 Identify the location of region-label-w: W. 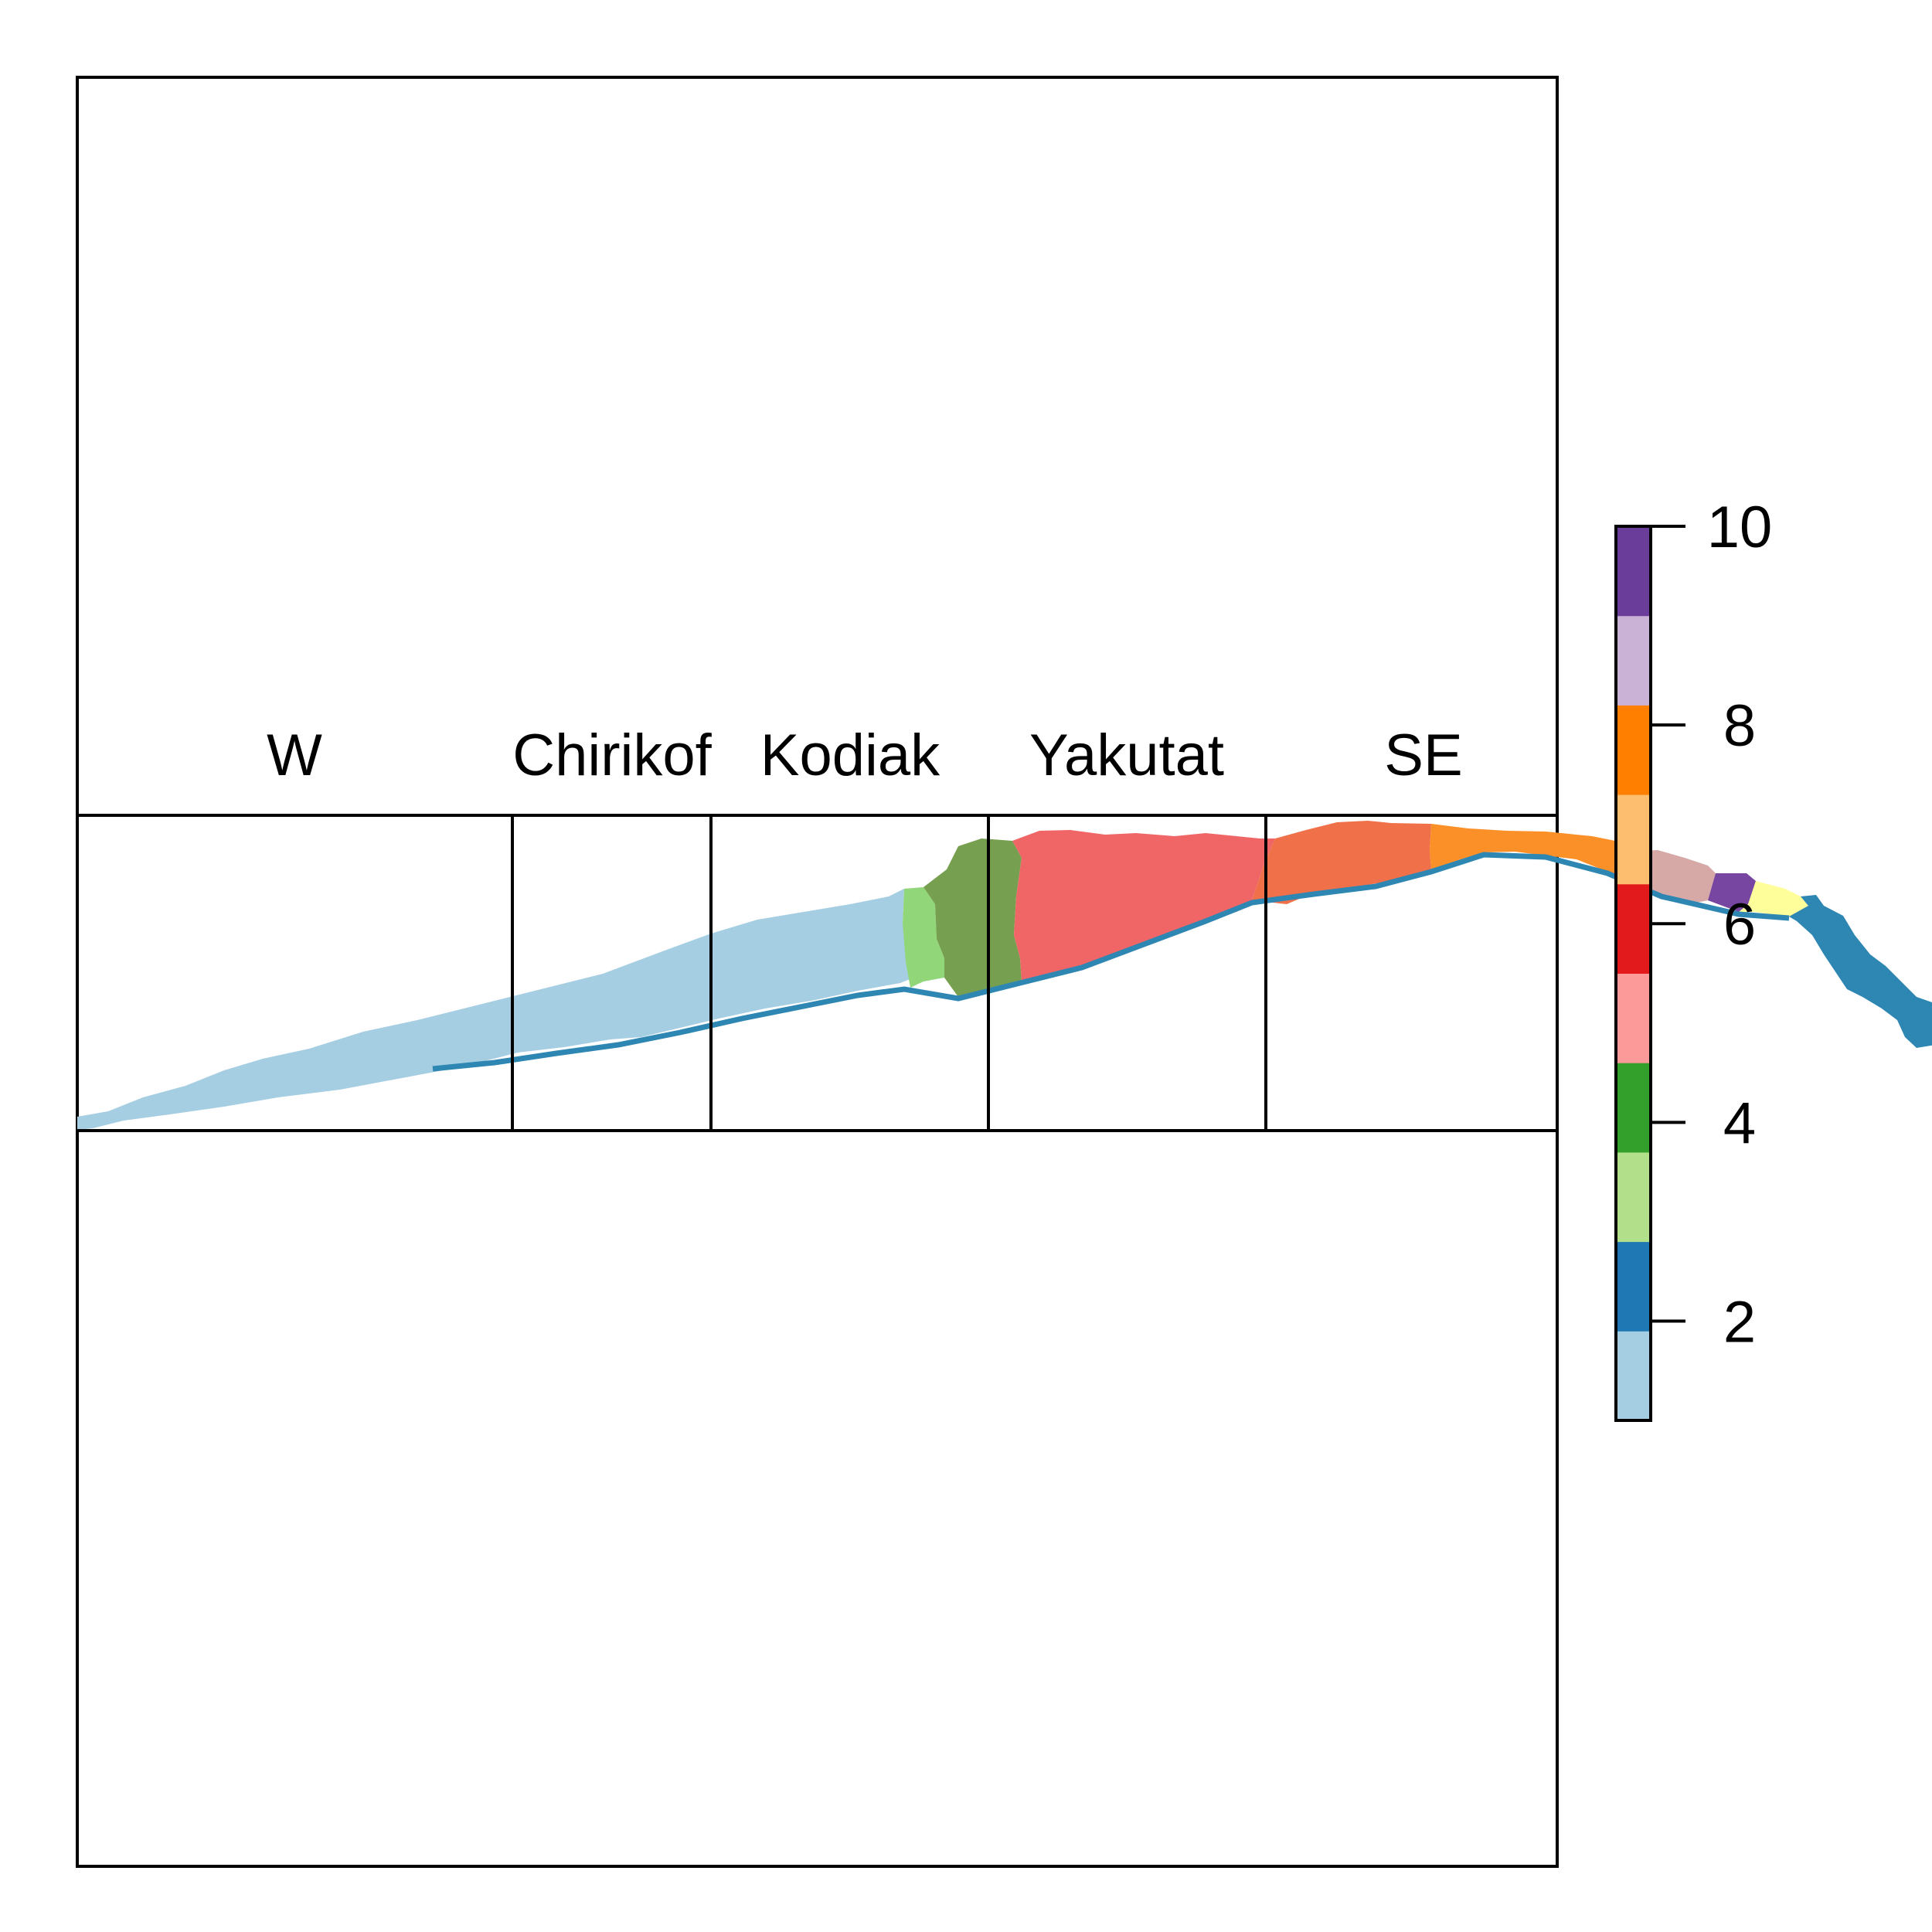
(294, 756).